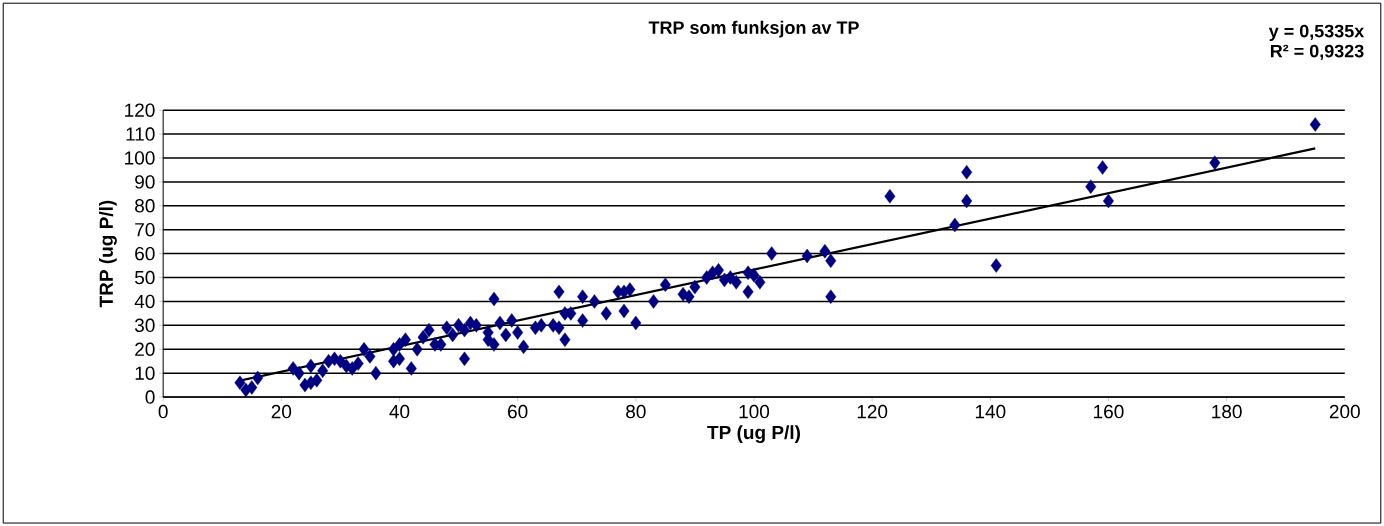 This screenshot has width=1384, height=526. What do you see at coordinates (144, 277) in the screenshot?
I see `y-tick-label: 50` at bounding box center [144, 277].